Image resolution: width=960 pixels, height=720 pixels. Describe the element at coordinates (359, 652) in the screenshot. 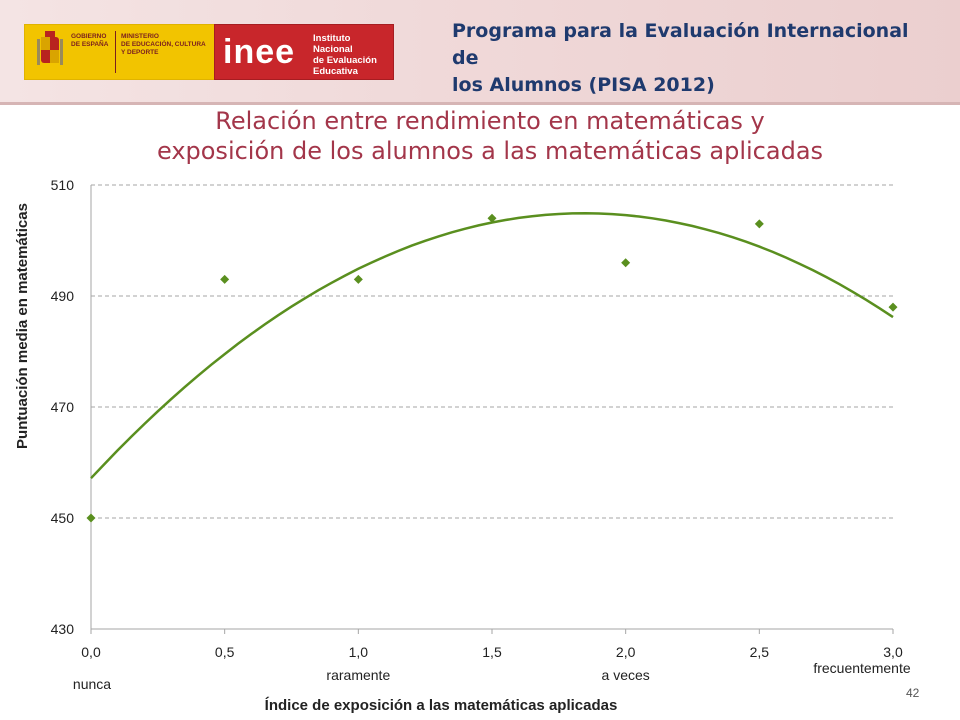

I see `x-tick-label: 1,0` at that location.